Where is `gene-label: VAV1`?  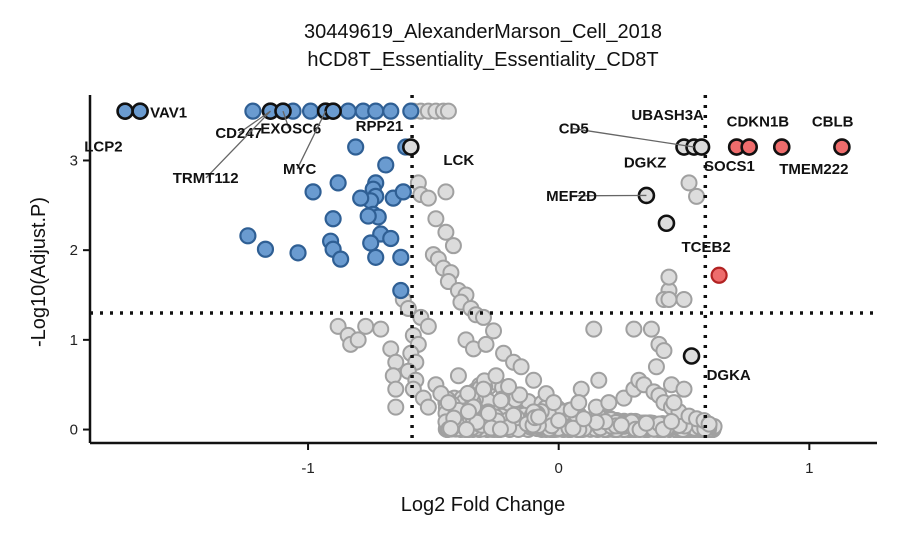
gene-label: VAV1 is located at coordinates (168, 112).